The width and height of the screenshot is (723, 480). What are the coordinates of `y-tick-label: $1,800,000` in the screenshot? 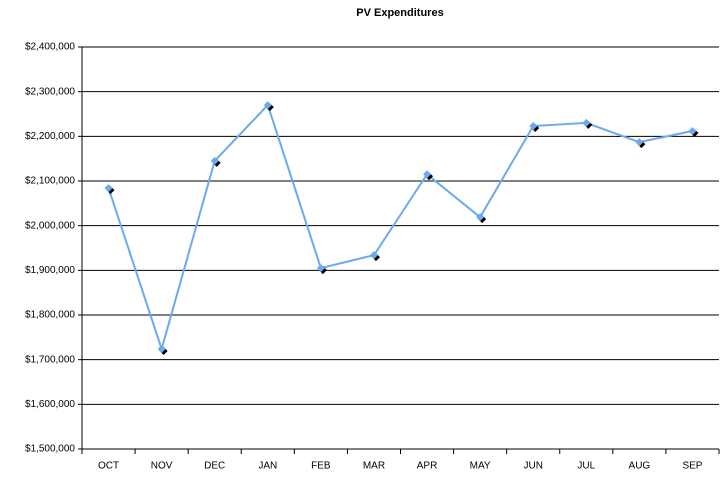 It's located at (50, 315).